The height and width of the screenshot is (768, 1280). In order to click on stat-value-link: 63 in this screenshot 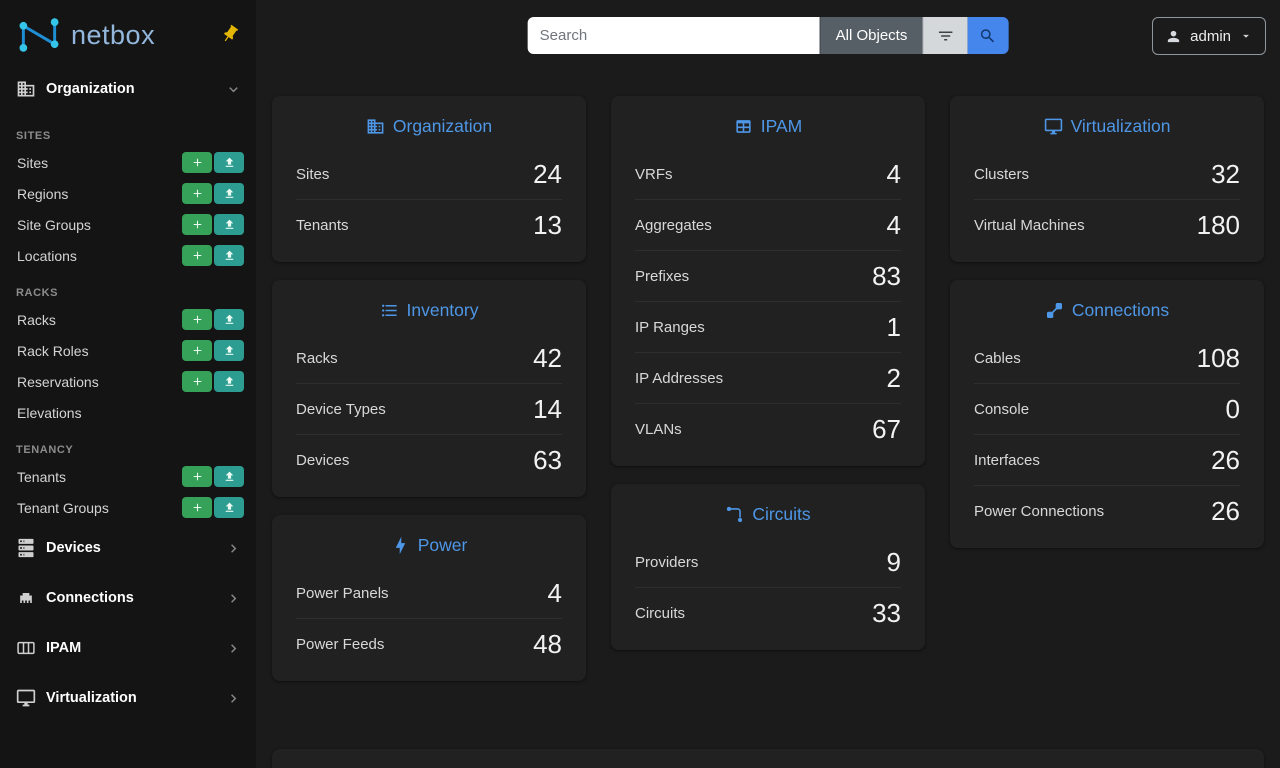, I will do `click(547, 460)`.